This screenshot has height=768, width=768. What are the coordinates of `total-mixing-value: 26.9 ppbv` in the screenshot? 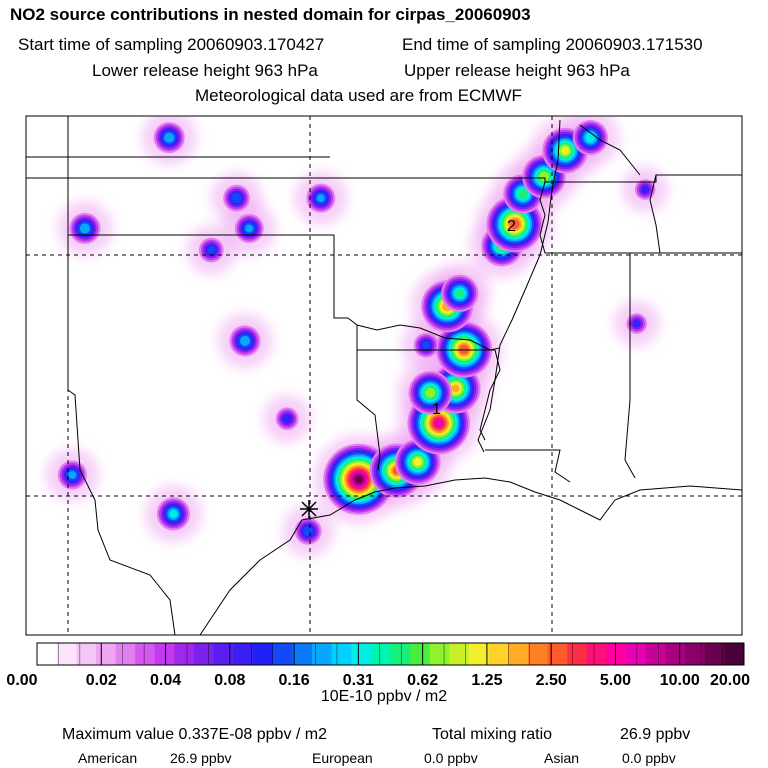 It's located at (655, 734).